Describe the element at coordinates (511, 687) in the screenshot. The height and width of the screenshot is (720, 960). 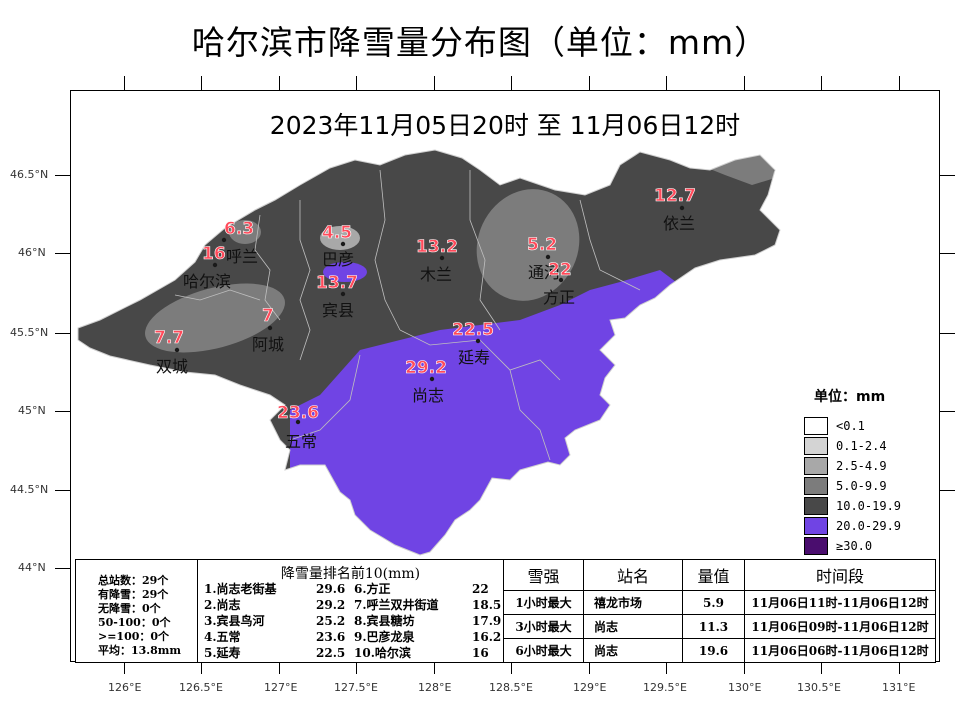
I see `lon-label: 128.5°E` at that location.